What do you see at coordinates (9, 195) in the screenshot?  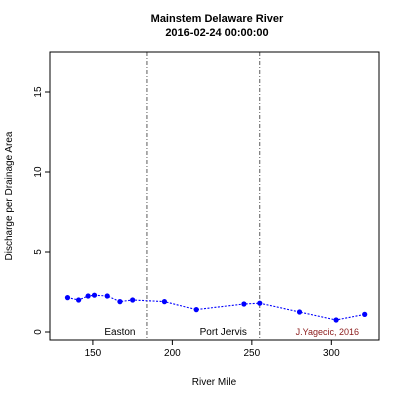 I see `y-axis-label: Discharge per Drainage Area` at bounding box center [9, 195].